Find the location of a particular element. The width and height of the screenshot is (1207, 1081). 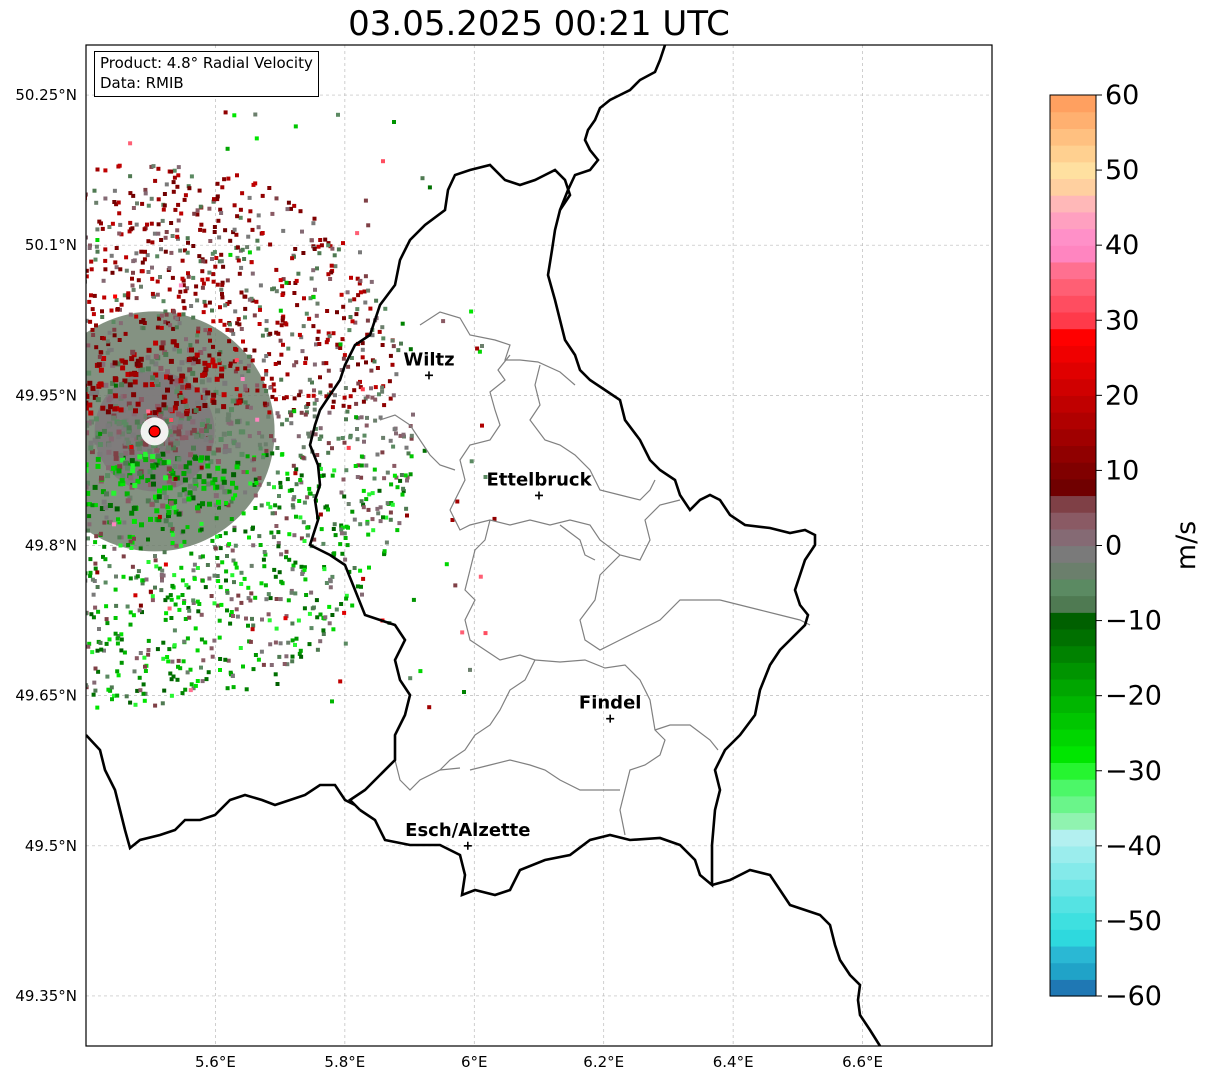

lon-tick-label: 6°E is located at coordinates (474, 1062).